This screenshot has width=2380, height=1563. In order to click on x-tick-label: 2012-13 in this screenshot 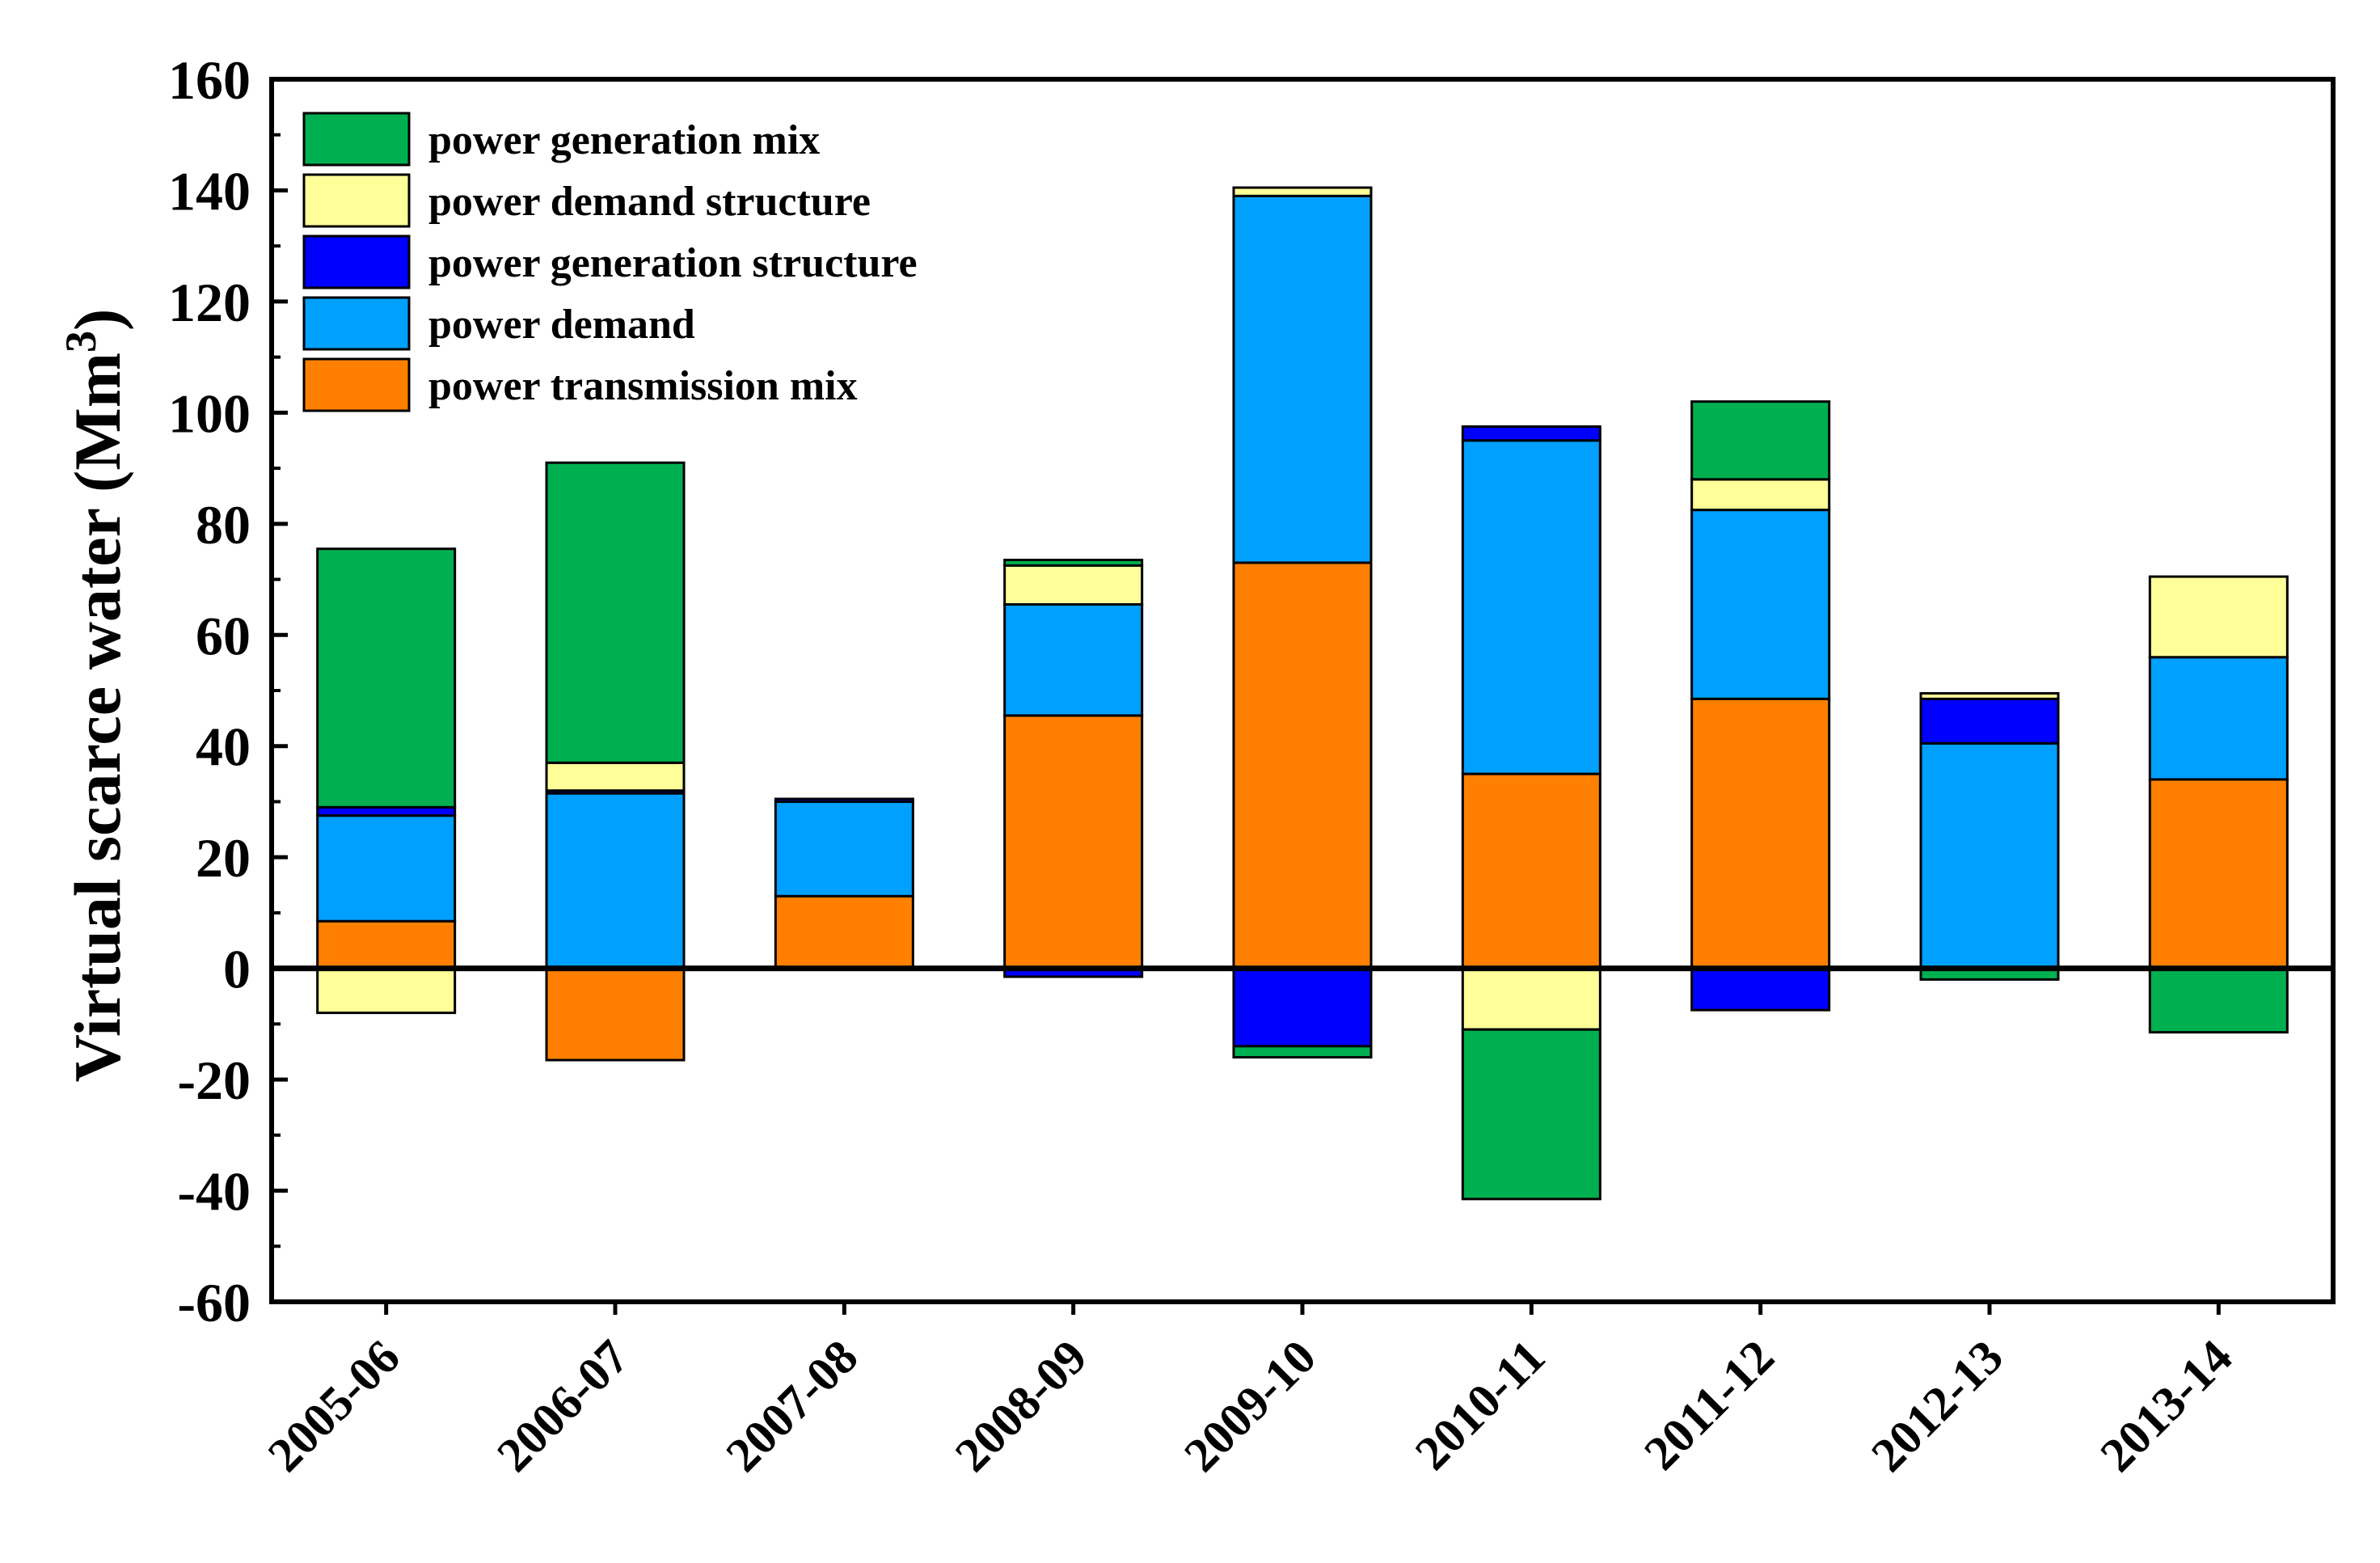, I will do `click(1937, 1406)`.